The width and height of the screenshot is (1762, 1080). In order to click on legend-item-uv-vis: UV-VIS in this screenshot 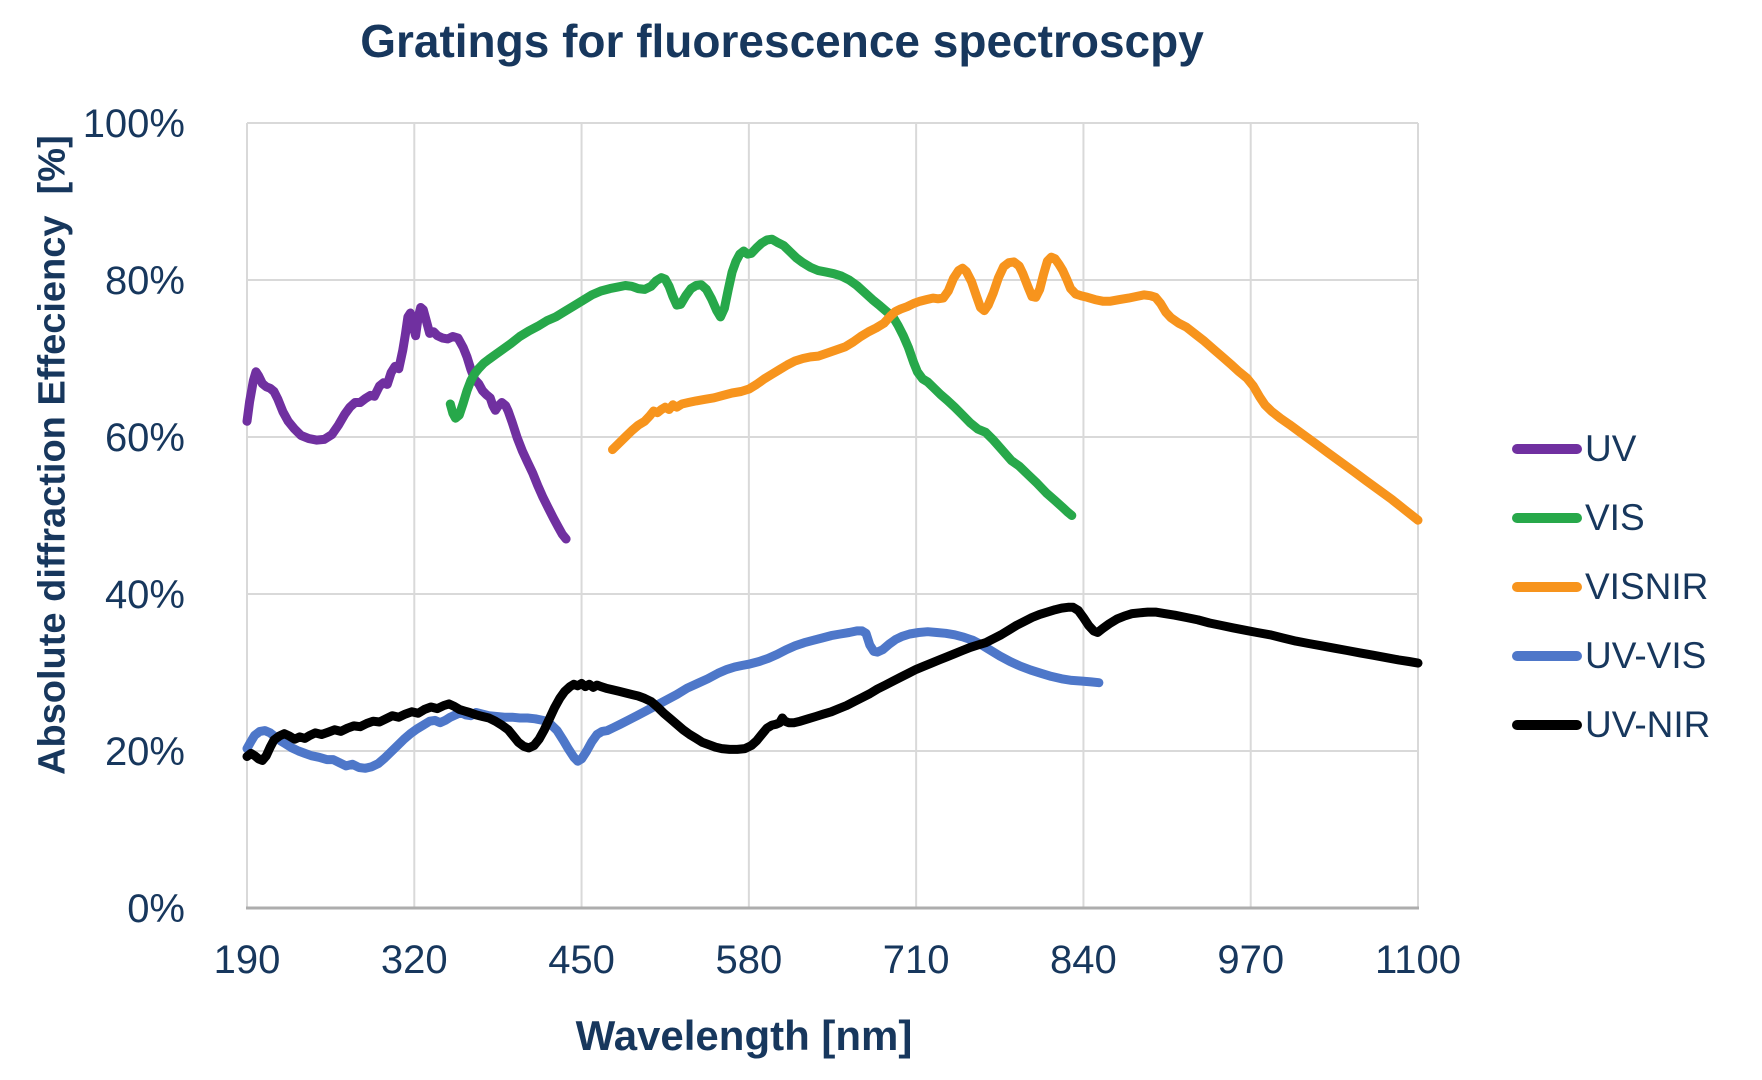, I will do `click(1611, 655)`.